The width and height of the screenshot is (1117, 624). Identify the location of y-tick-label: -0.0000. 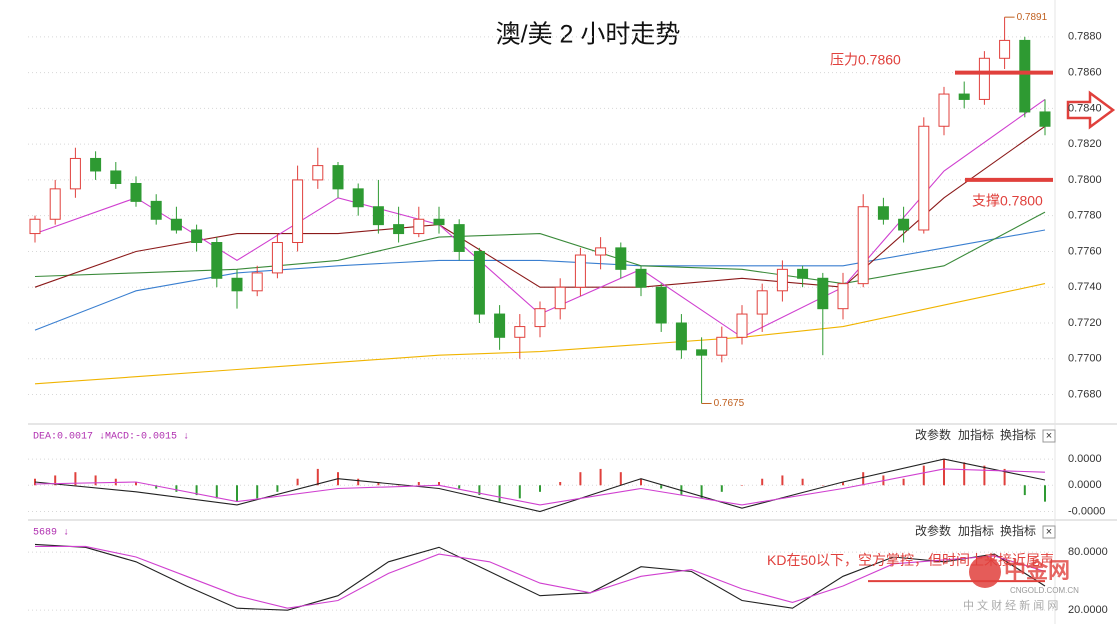
(1086, 511).